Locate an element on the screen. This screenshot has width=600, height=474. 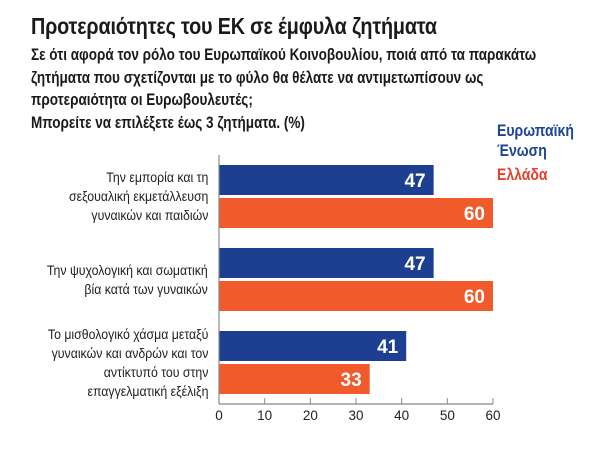
legend-label-eu-line1: Ευρωπαϊκή is located at coordinates (535, 131).